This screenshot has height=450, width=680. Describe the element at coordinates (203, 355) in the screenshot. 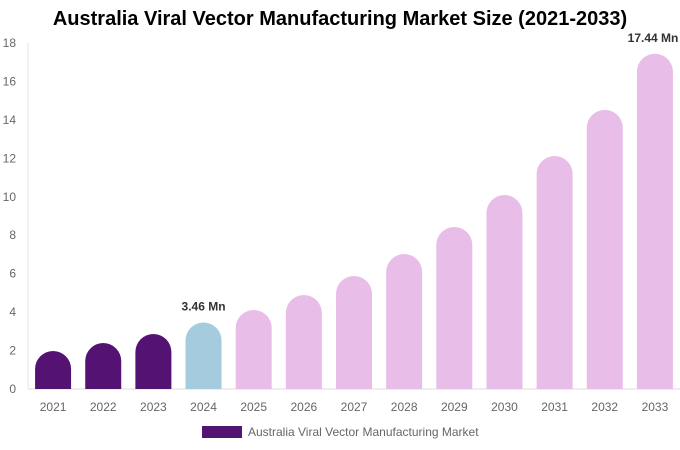

I see `bar-2024` at that location.